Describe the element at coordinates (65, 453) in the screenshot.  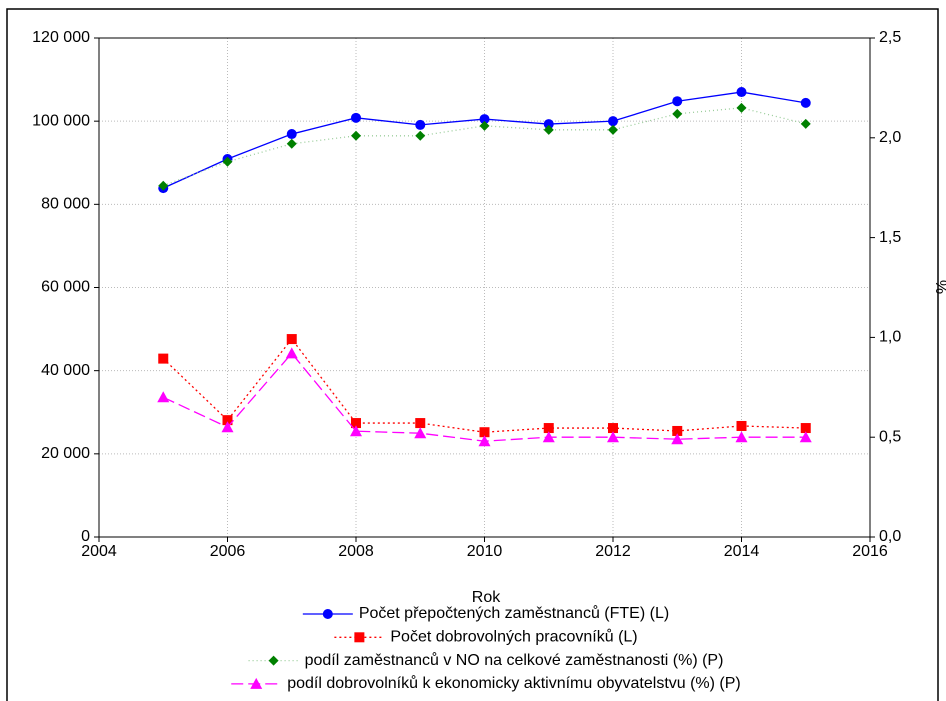
I see `y-tick-label: 20 000` at that location.